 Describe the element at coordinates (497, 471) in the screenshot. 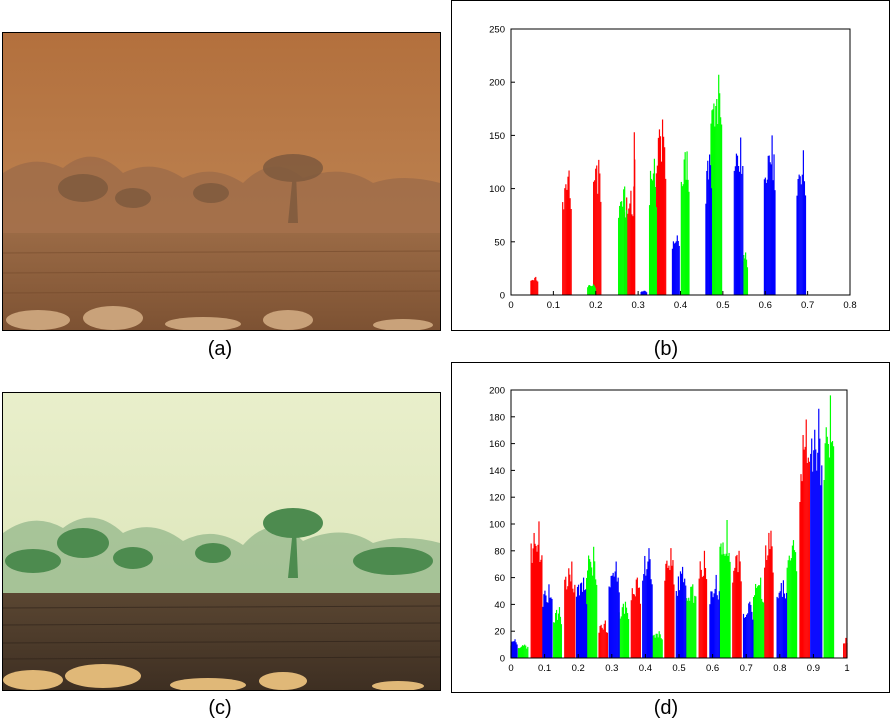

I see `histogram-d-ytick-label: 140` at that location.